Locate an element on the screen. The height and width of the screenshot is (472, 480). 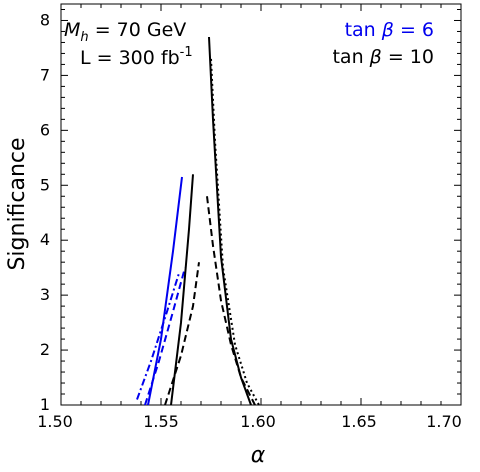
y-tick-label: 4 is located at coordinates (45, 239).